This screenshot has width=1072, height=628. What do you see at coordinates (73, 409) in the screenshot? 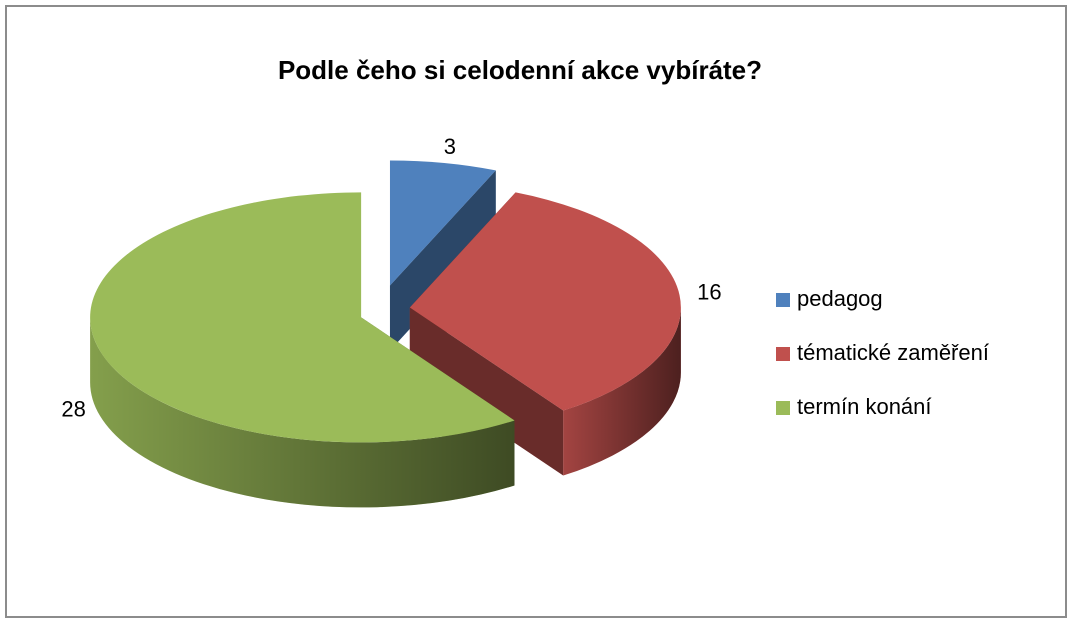
I see `data-label: 28` at bounding box center [73, 409].